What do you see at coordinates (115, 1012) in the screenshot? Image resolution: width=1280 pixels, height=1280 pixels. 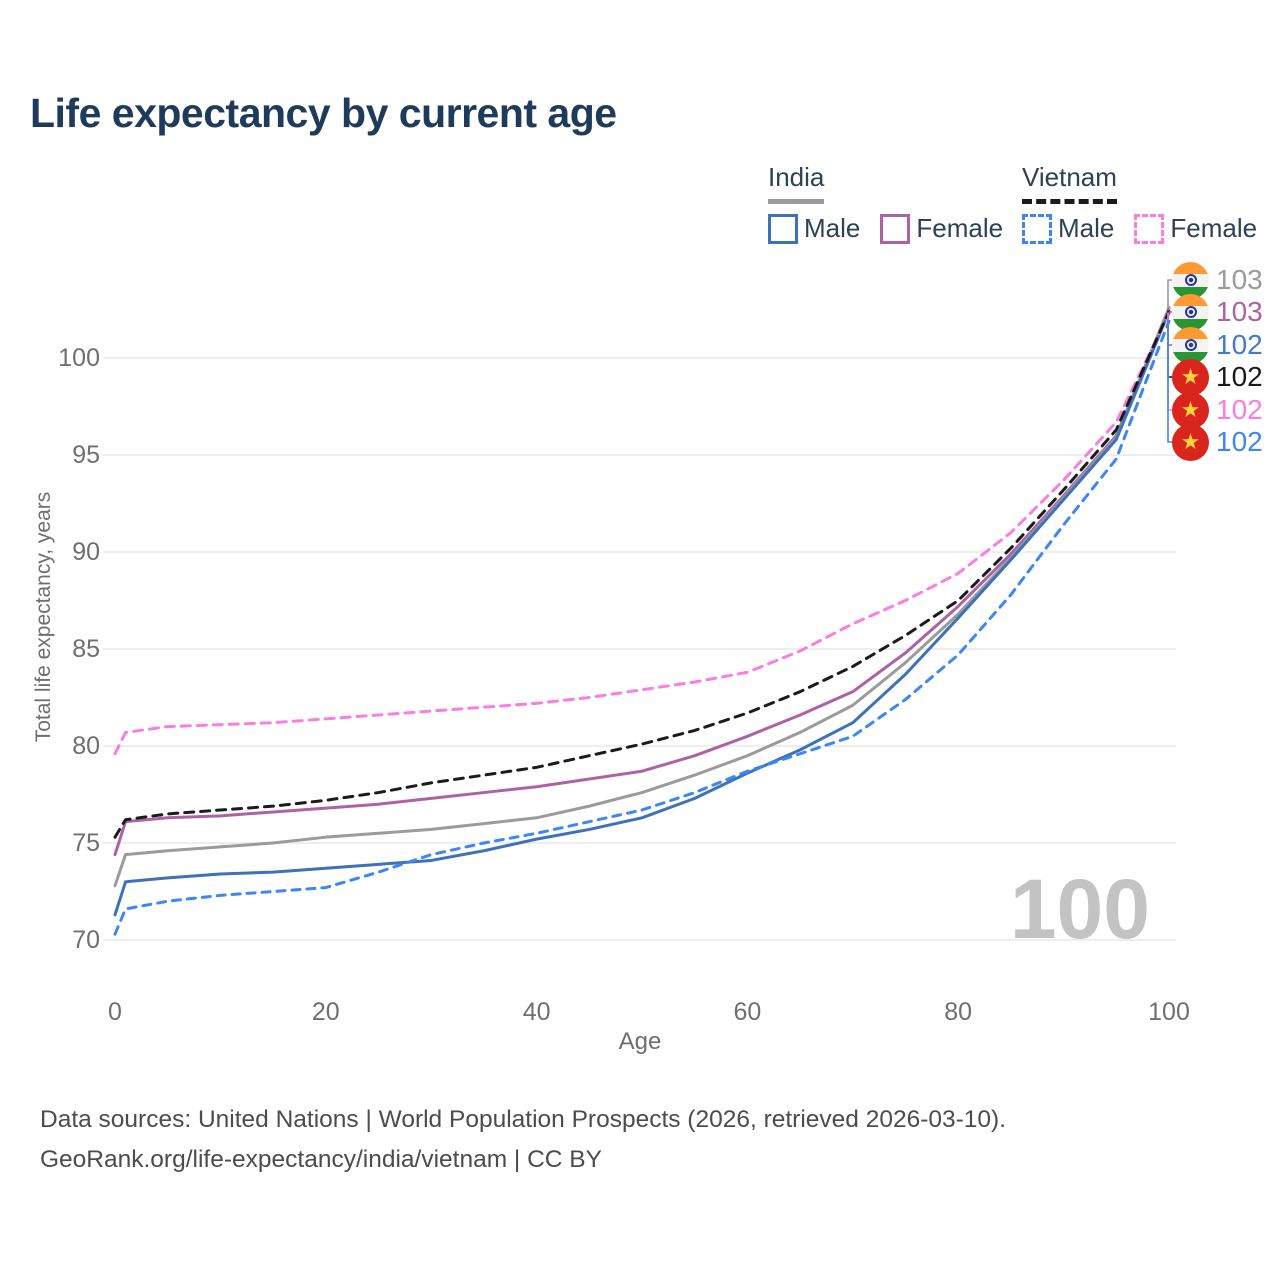 I see `x-tick-0: 0` at bounding box center [115, 1012].